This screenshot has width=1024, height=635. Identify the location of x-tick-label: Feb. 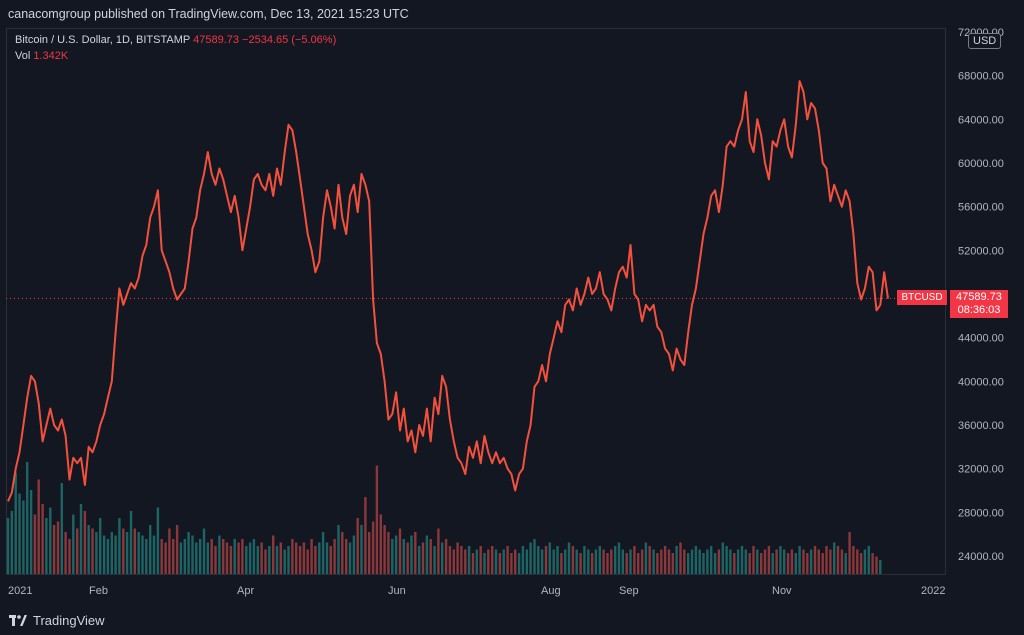
(98, 591).